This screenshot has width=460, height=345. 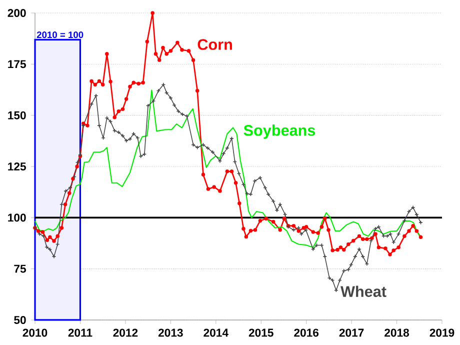 I want to click on y-tick-label: 200, so click(x=17, y=12).